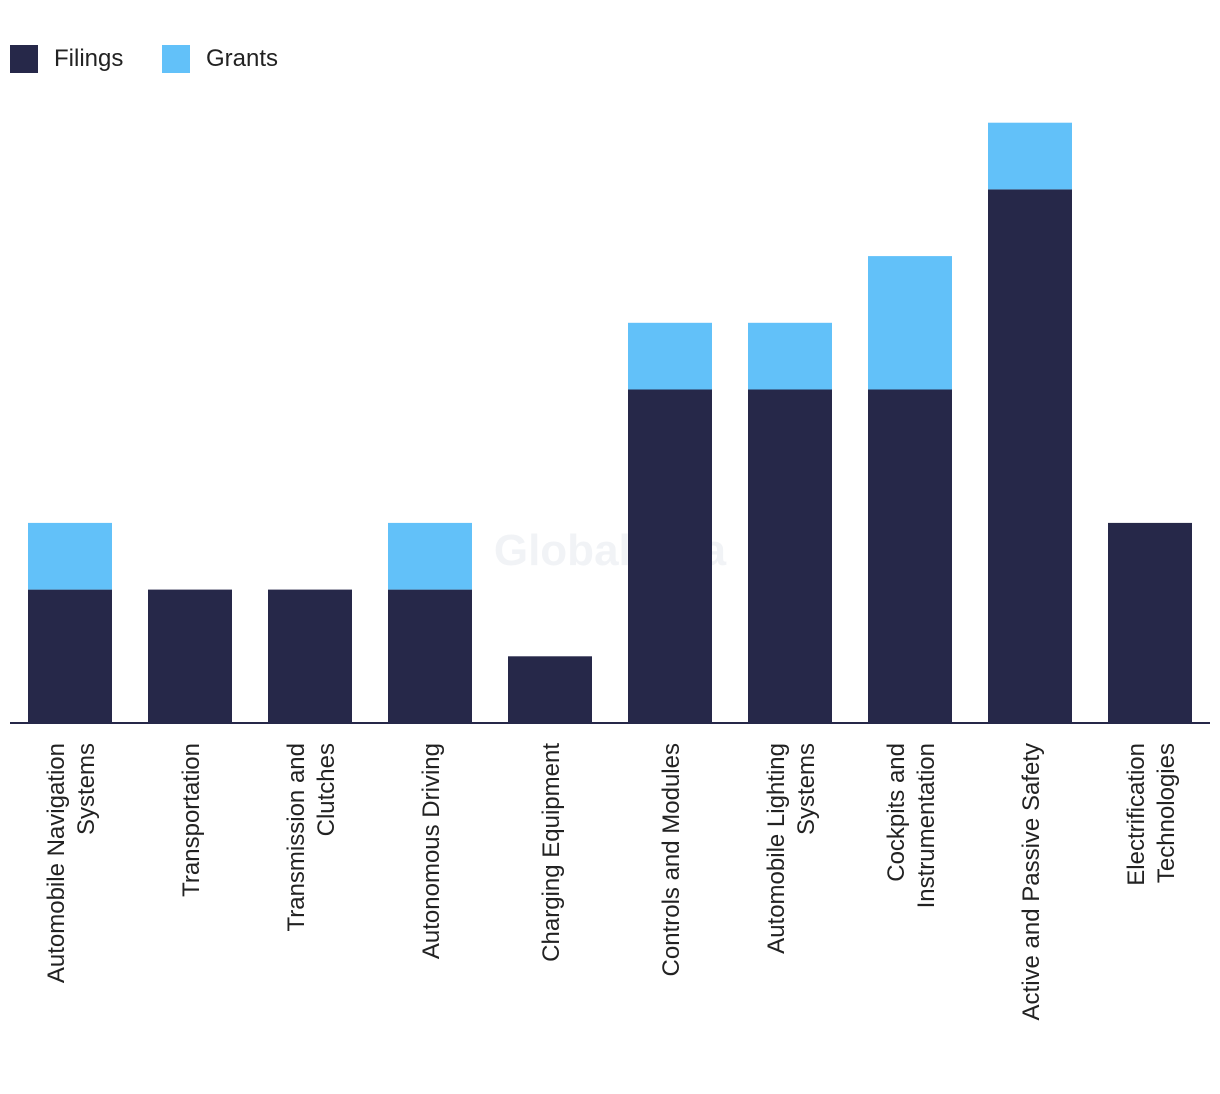 The height and width of the screenshot is (1094, 1220). Describe the element at coordinates (670, 356) in the screenshot. I see `bar-grants-controls-and-modules` at that location.